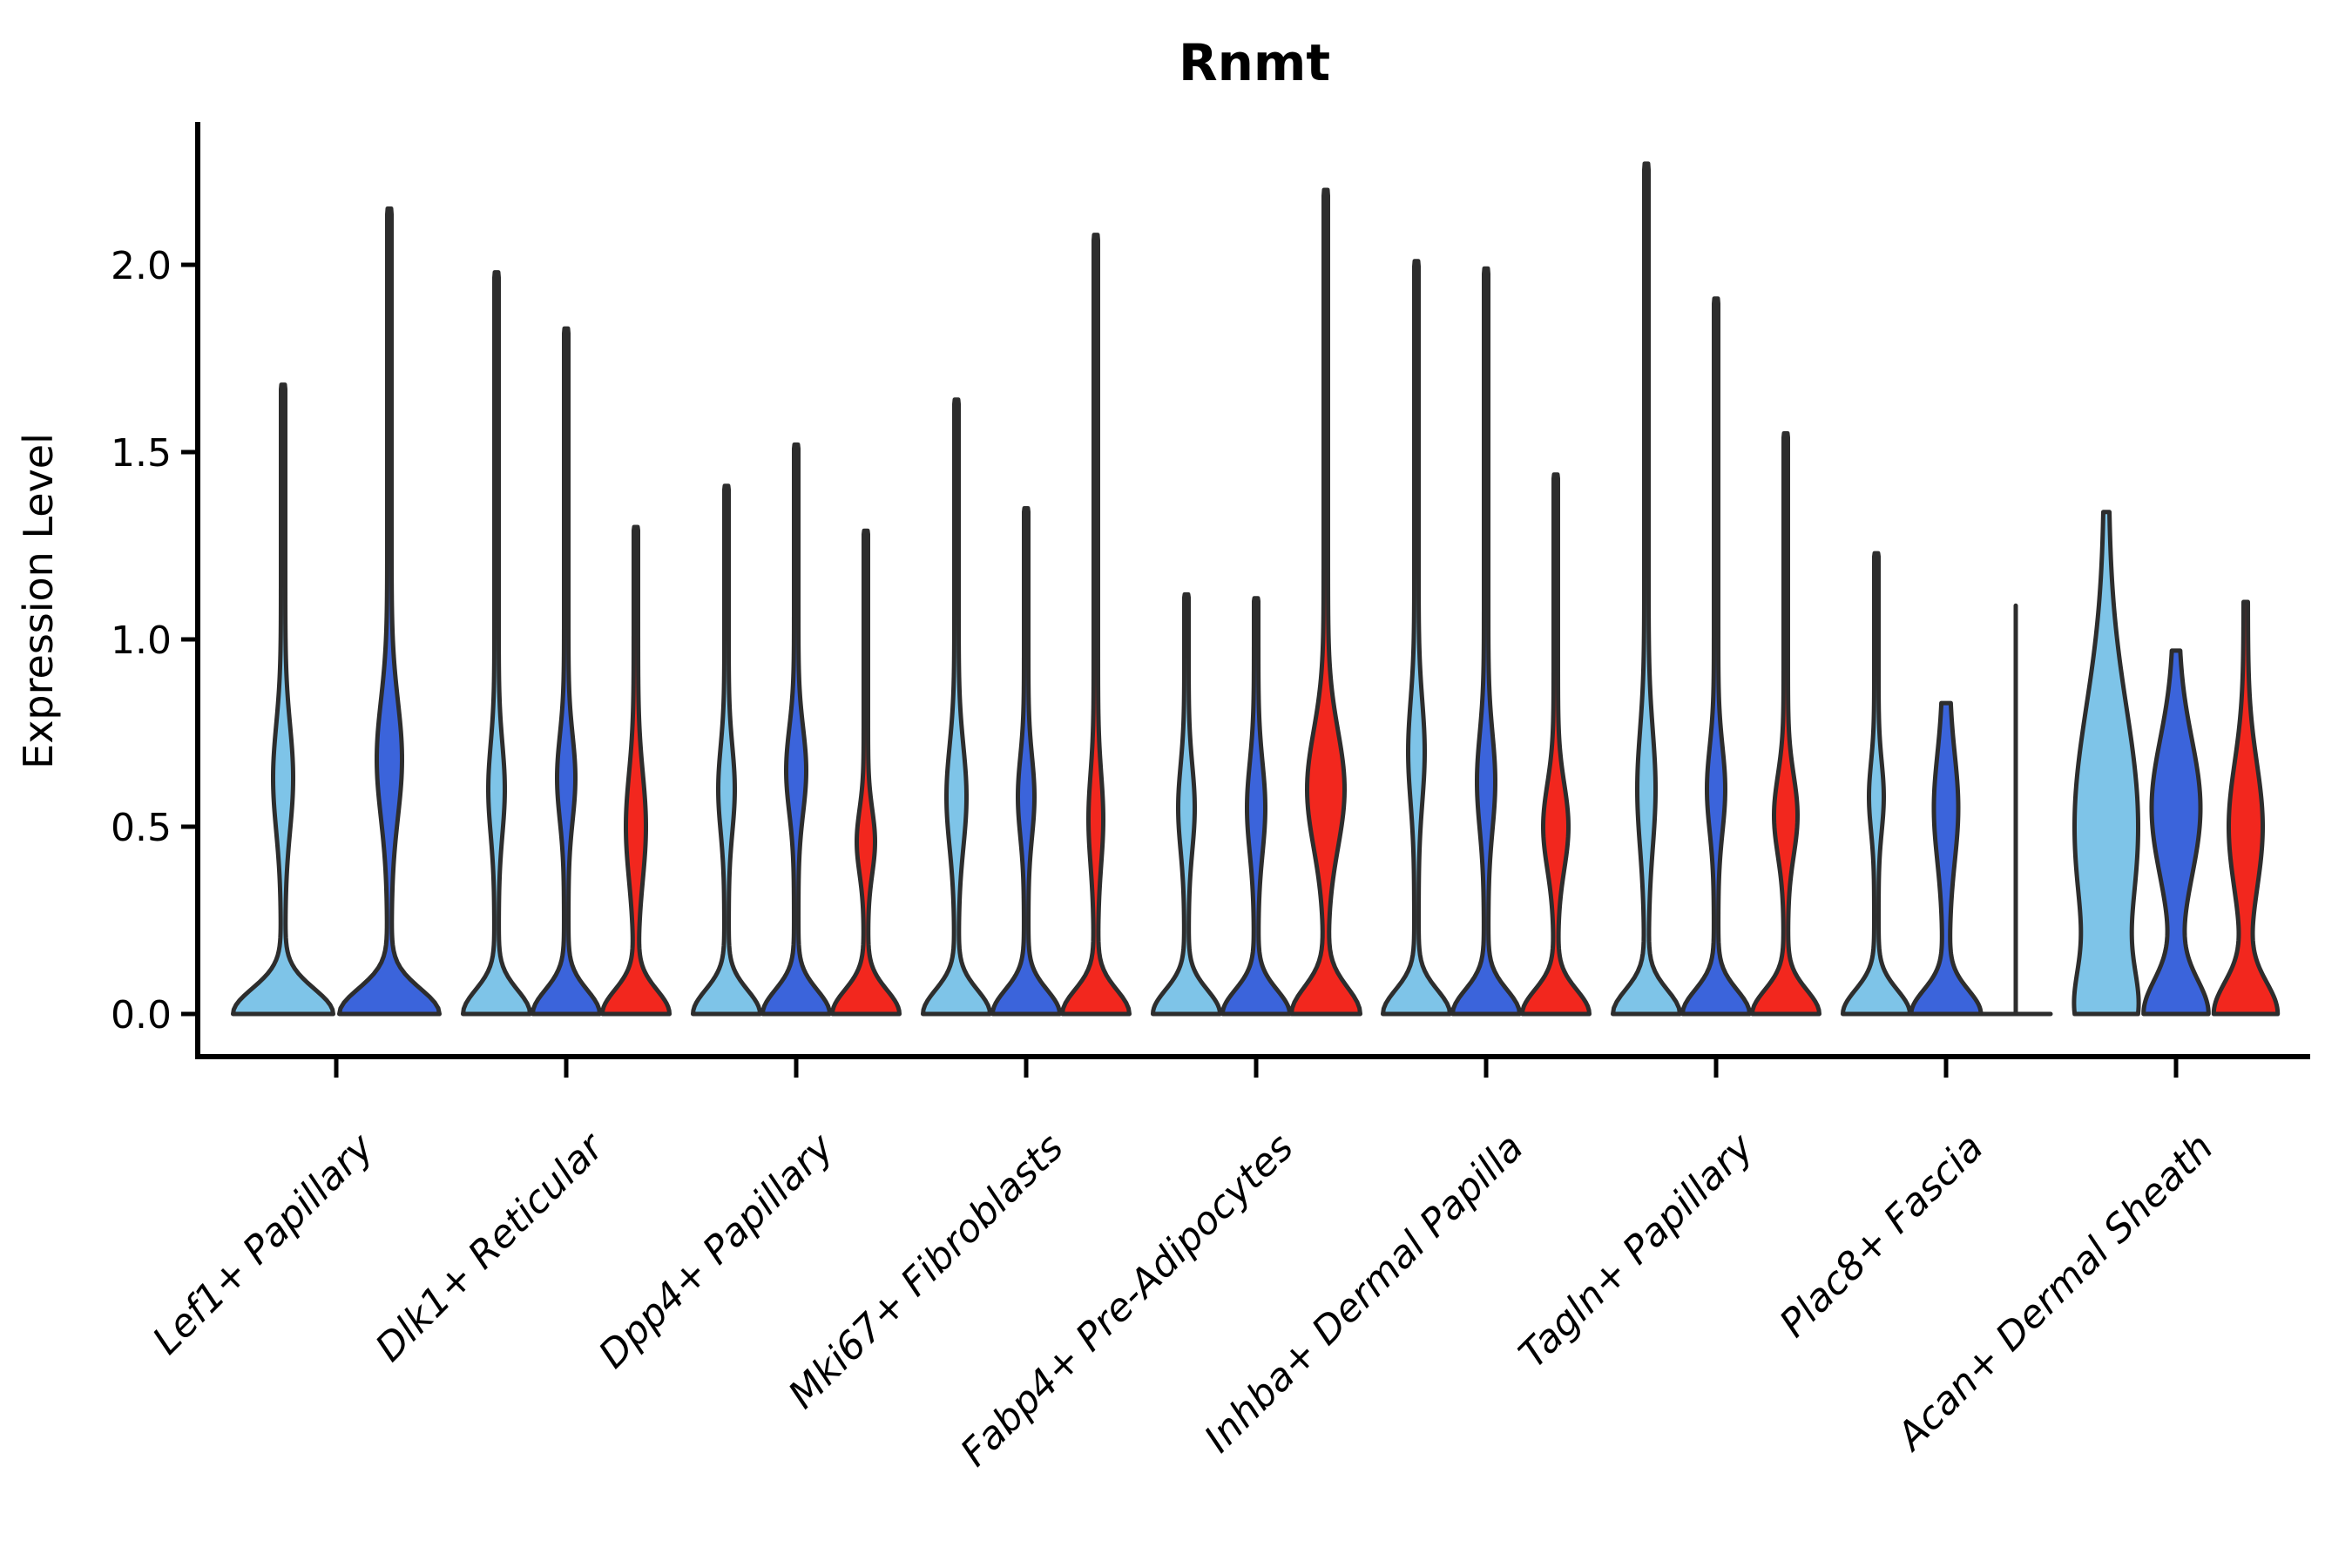  Describe the element at coordinates (141, 640) in the screenshot. I see `y-tick-label: 1.0` at that location.